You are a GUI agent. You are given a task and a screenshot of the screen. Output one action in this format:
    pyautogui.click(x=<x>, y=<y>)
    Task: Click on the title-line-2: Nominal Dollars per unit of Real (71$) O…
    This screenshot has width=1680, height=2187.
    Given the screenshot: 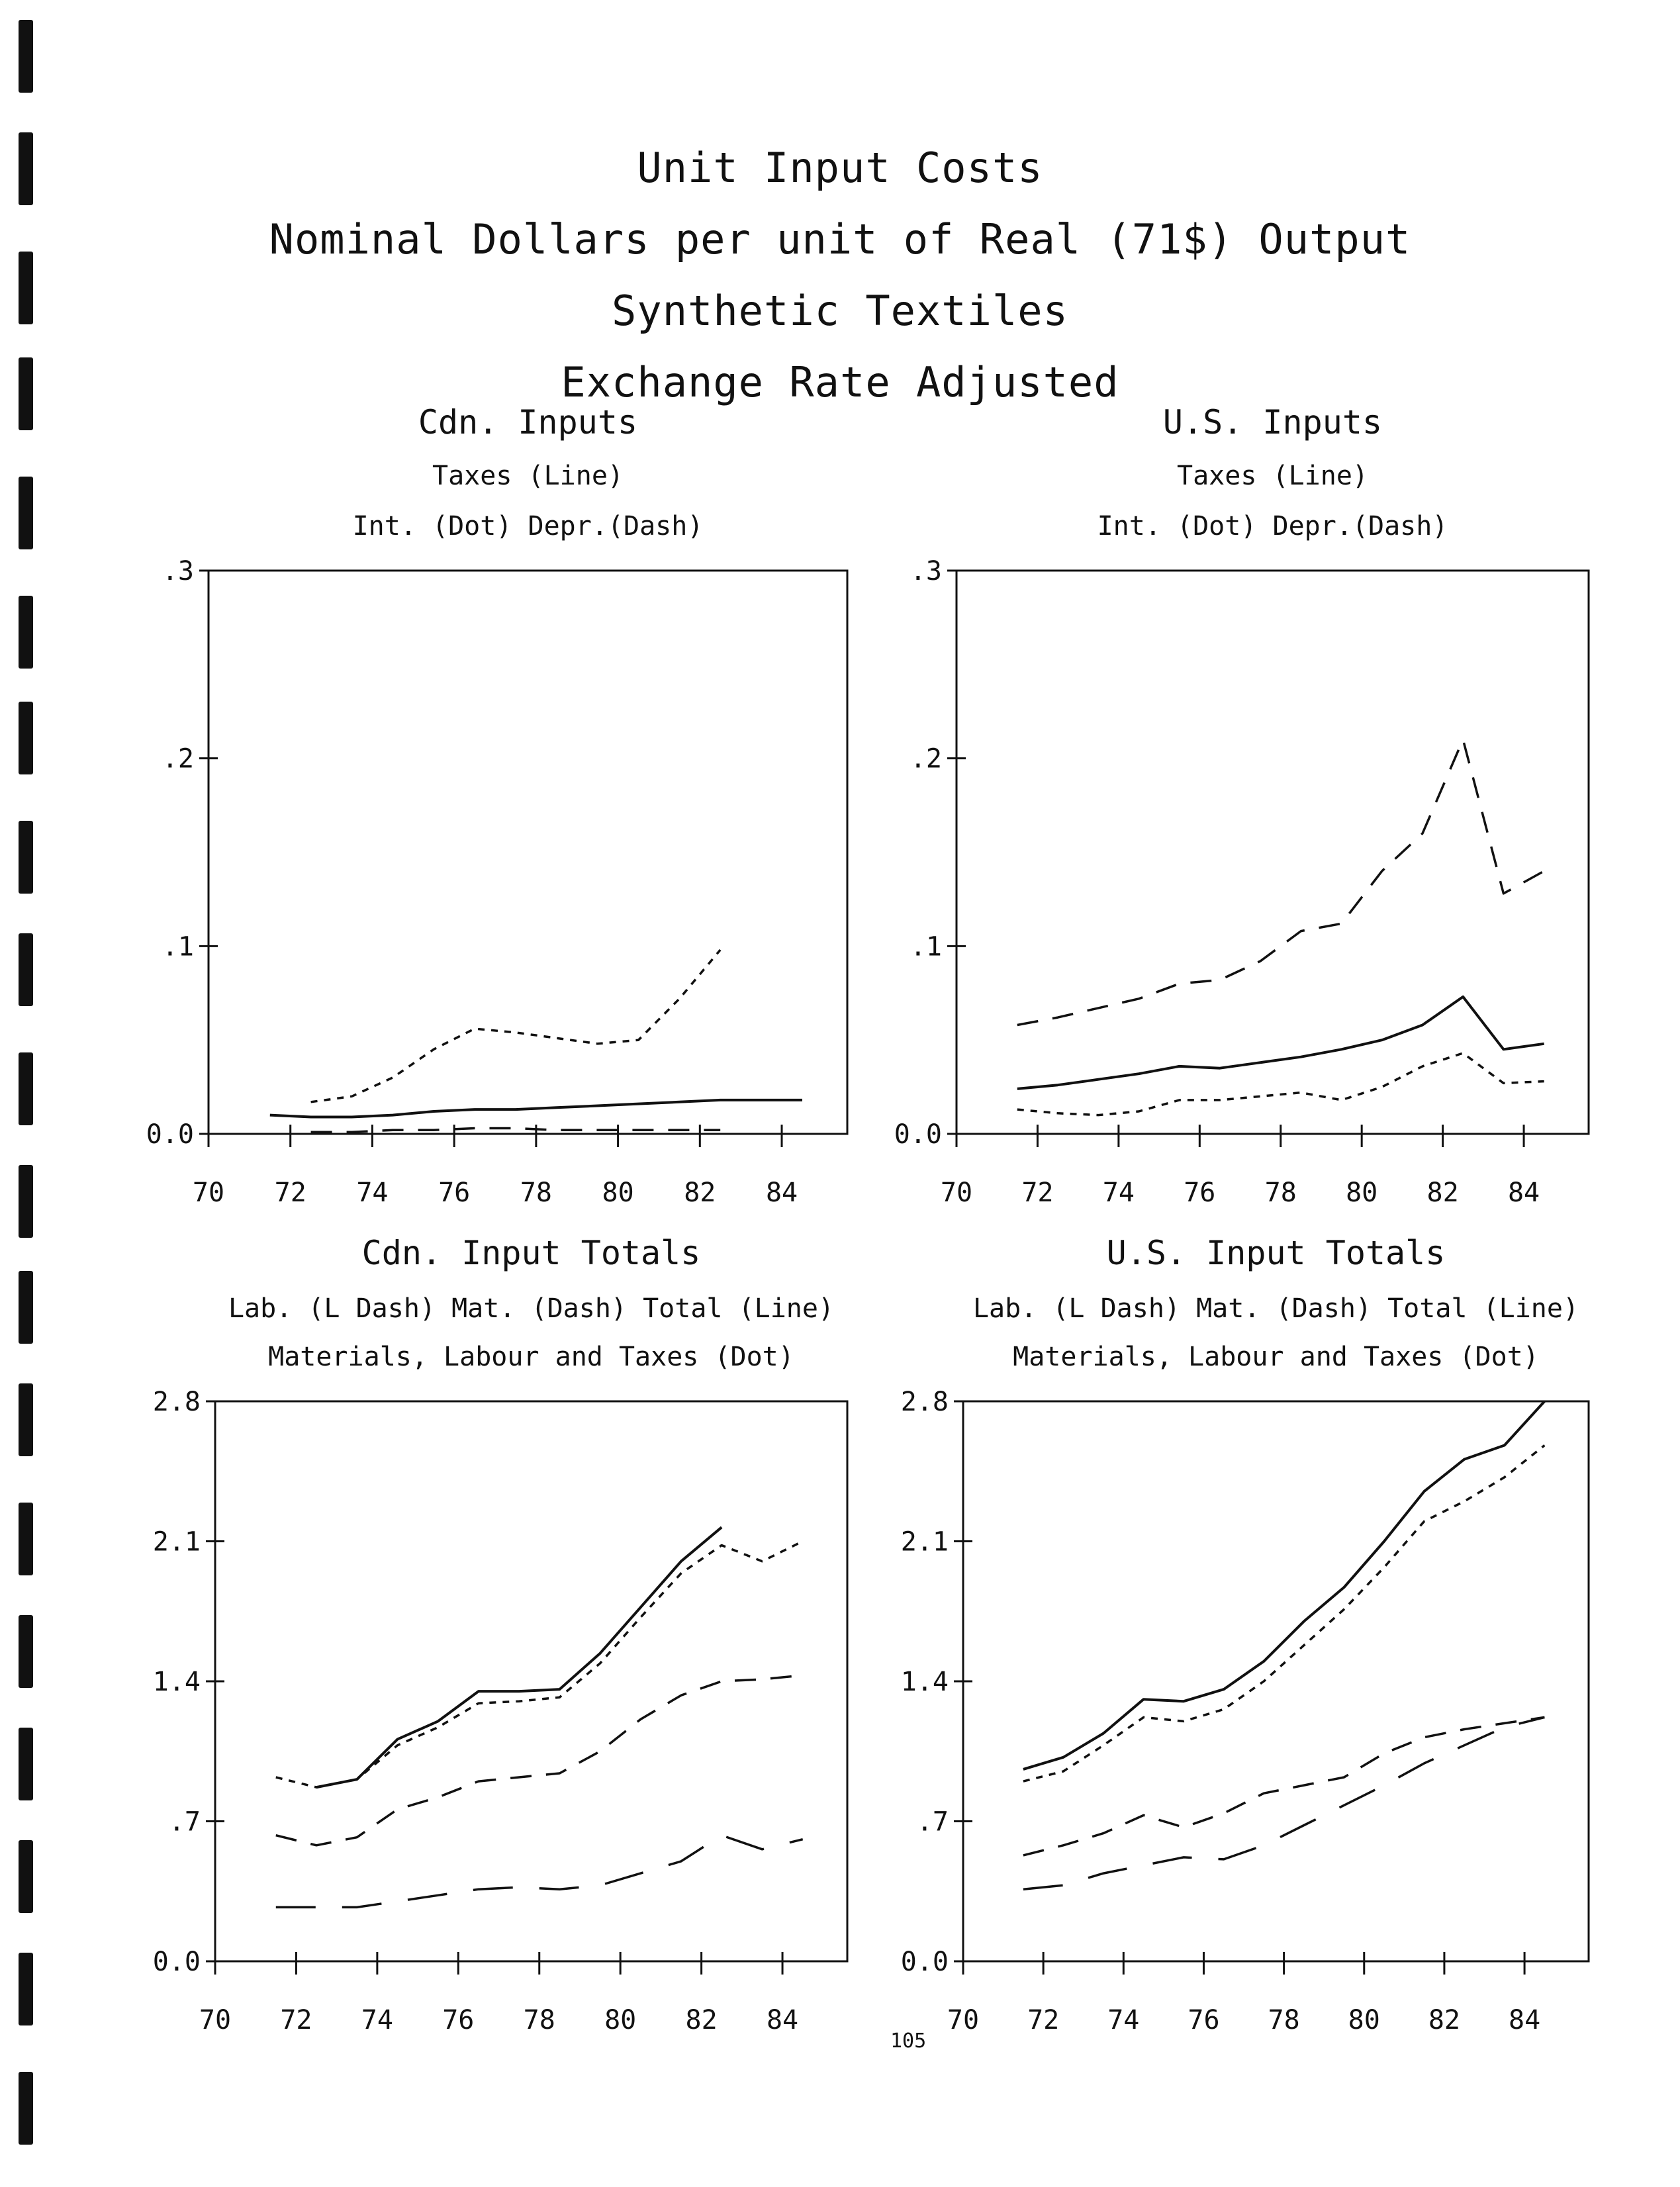 What is the action you would take?
    pyautogui.click(x=840, y=239)
    